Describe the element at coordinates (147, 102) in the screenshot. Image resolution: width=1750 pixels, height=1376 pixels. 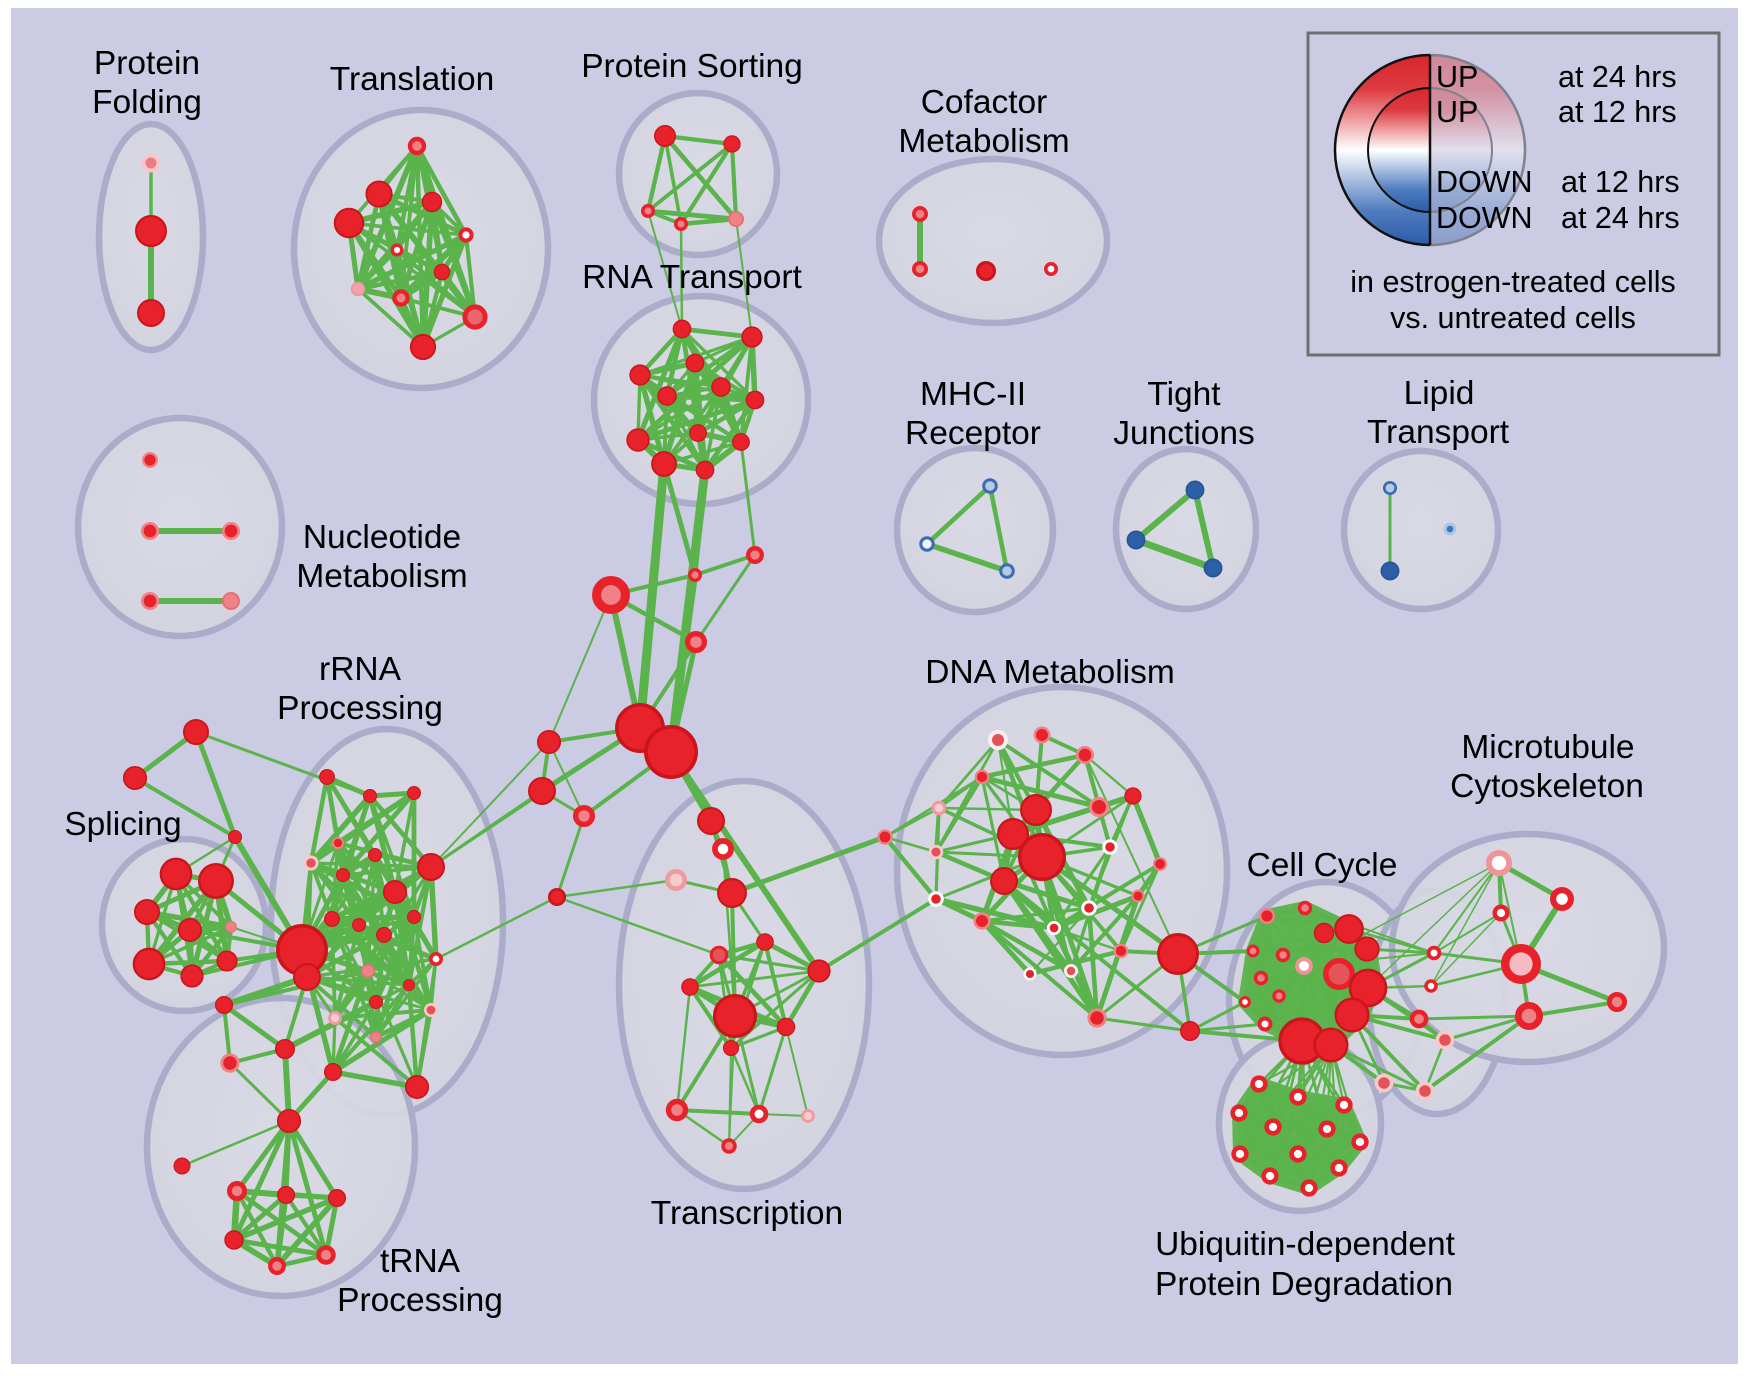
I see `svg-text: Folding` at that location.